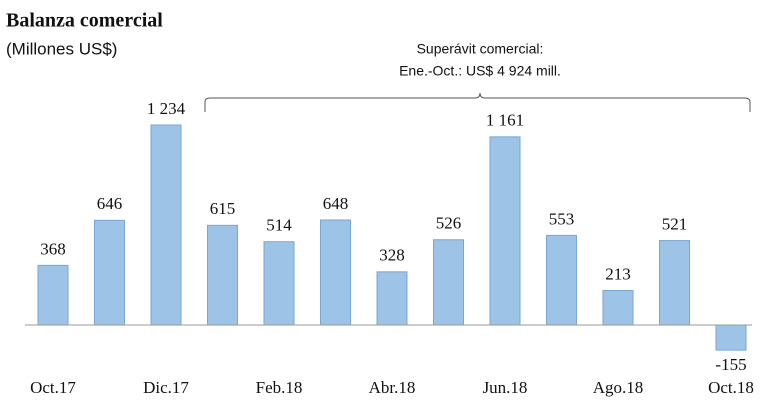 The image size is (761, 401). Describe the element at coordinates (279, 225) in the screenshot. I see `data-label: 514` at that location.